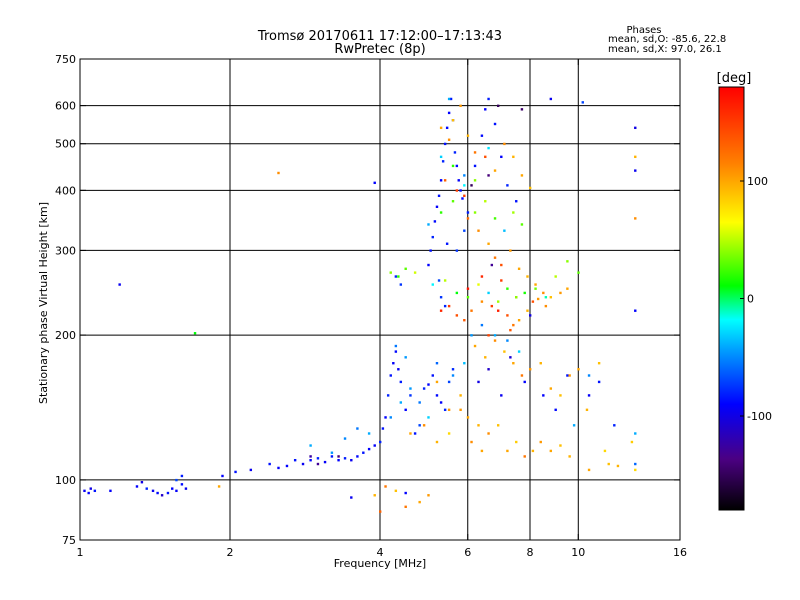 This screenshot has width=800, height=600. Describe the element at coordinates (65, 480) in the screenshot. I see `y-tick-label: 100` at that location.